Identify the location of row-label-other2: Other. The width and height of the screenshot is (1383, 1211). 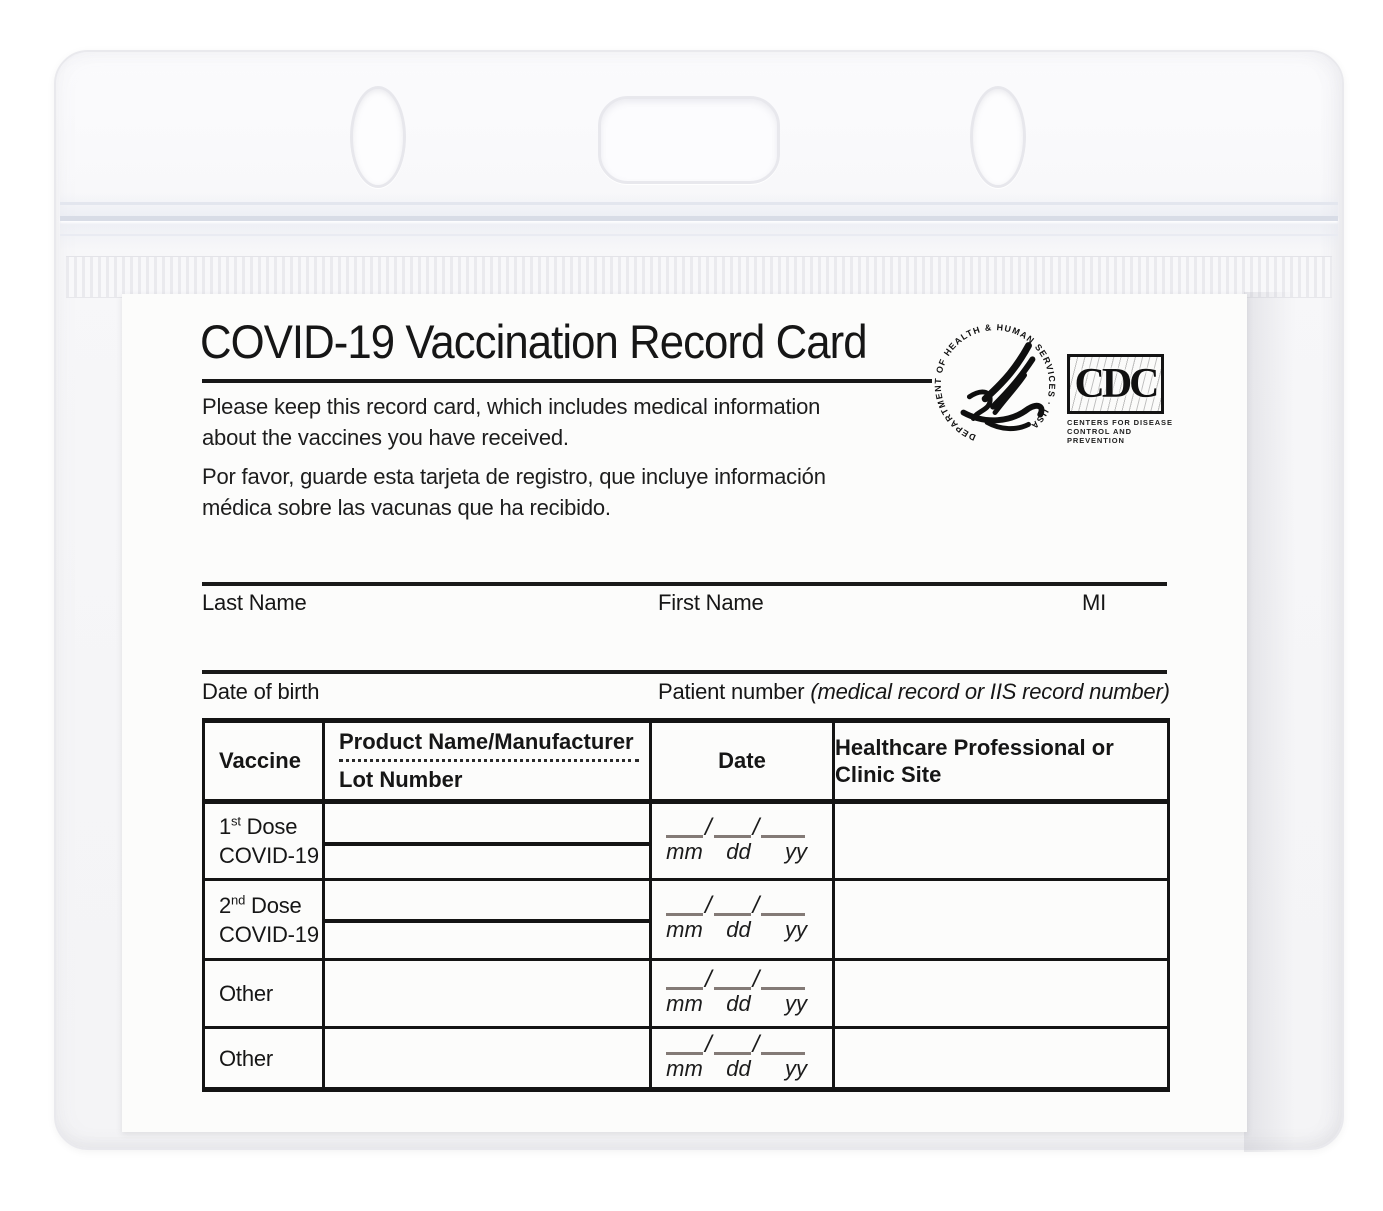
(263, 1059).